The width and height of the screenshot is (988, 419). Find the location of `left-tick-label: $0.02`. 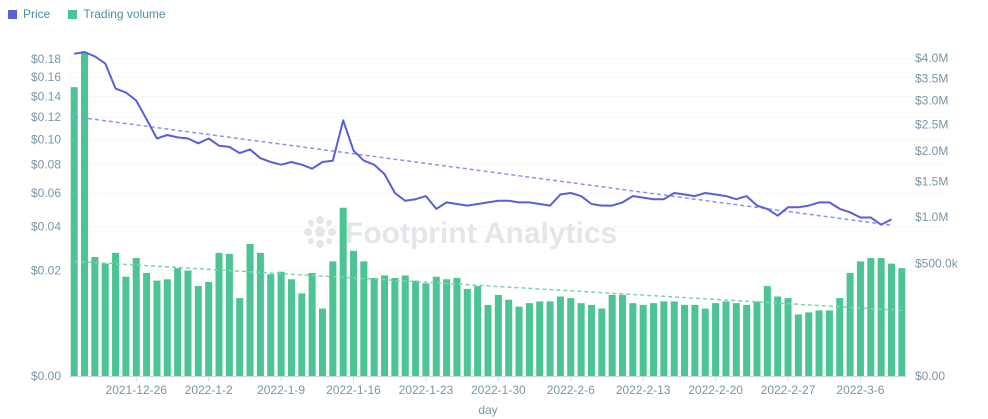

left-tick-label: $0.02 is located at coordinates (46, 270).